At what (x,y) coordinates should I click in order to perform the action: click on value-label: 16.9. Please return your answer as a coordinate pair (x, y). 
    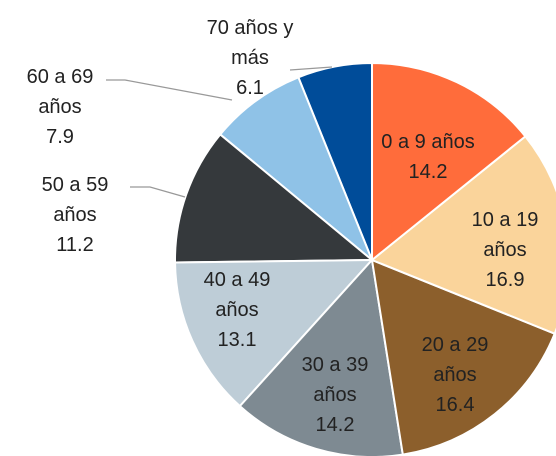
    Looking at the image, I should click on (505, 280).